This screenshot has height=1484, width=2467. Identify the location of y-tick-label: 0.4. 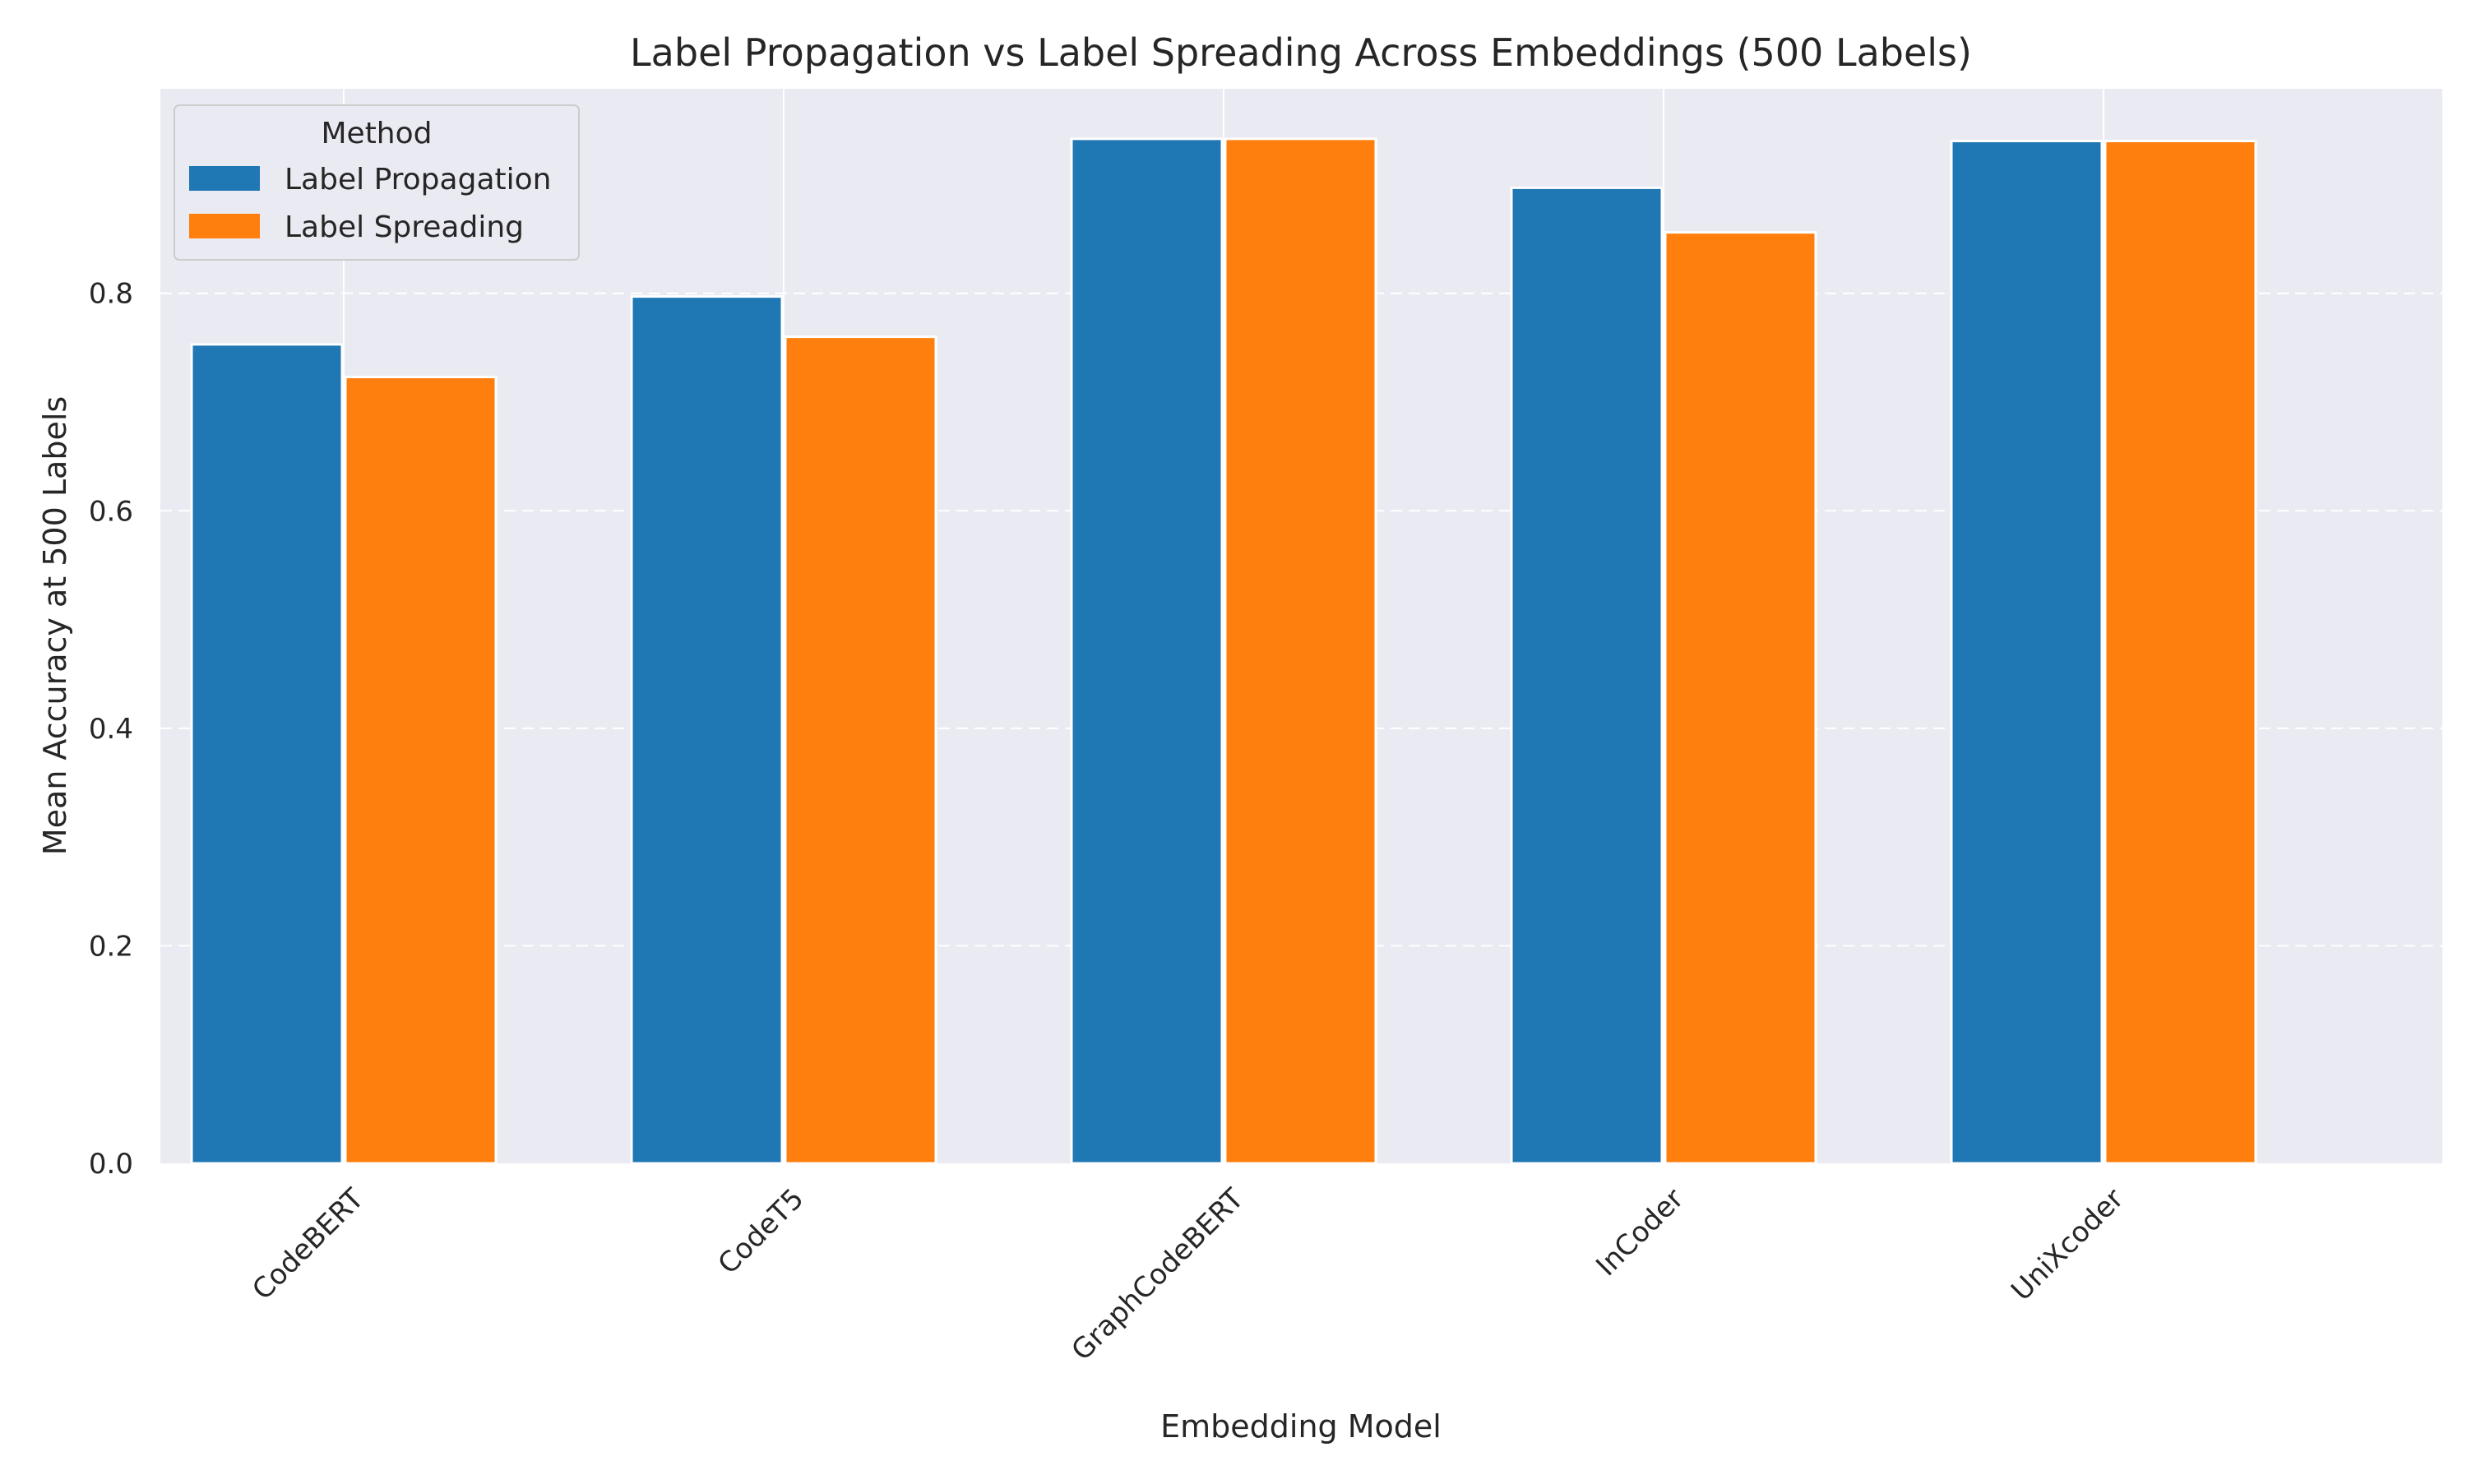
(111, 730).